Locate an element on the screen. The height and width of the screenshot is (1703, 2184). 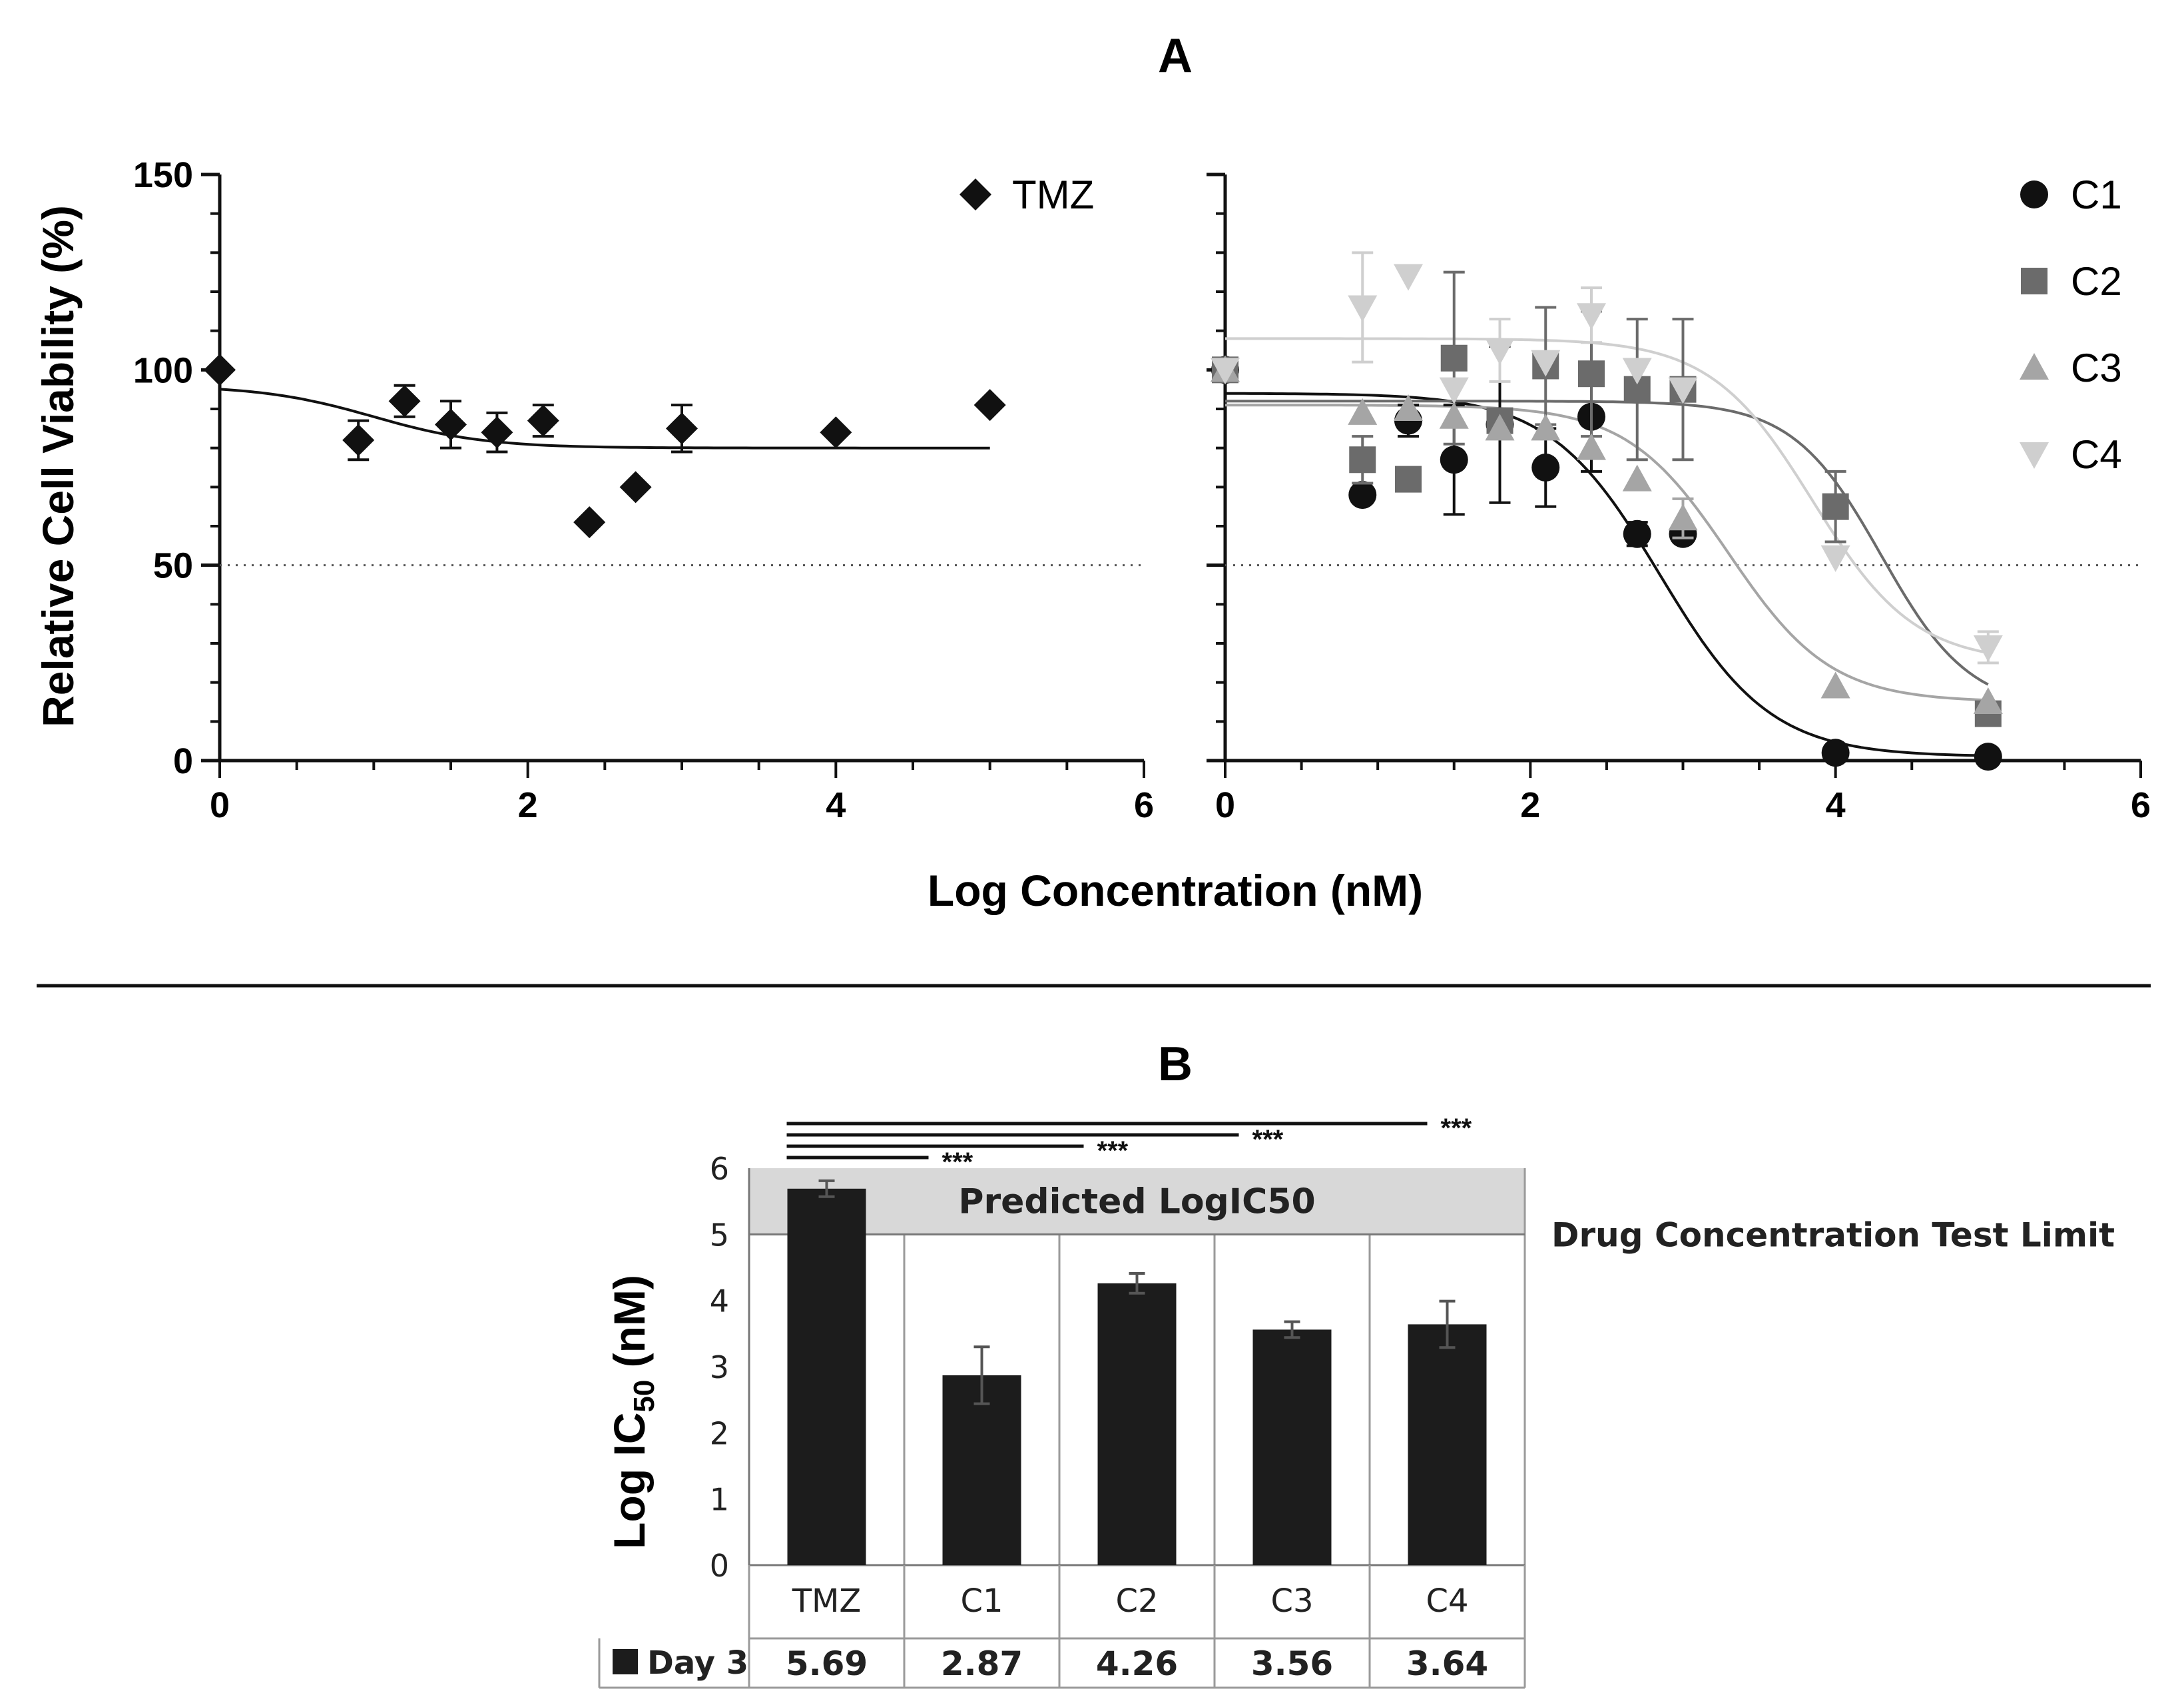
significance-label-c3: *** is located at coordinates (1268, 1139).